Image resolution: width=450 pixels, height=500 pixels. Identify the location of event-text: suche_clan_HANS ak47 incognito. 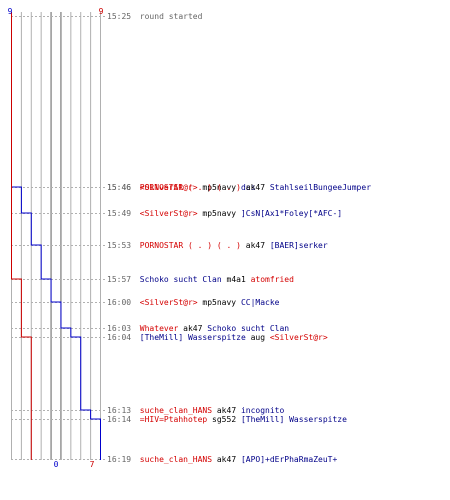
(212, 410).